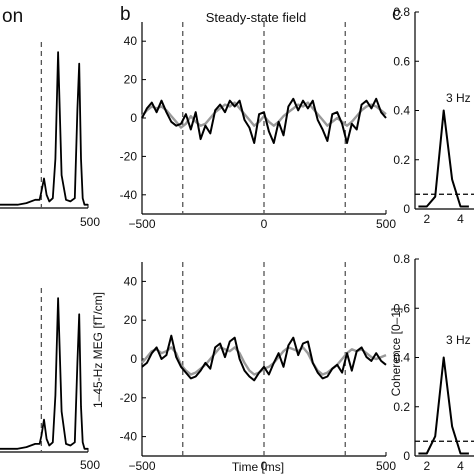 Image resolution: width=474 pixels, height=474 pixels. I want to click on panel-c-top-plot: 0 0.2 0.4 0.6 0.8 2 4, so click(433, 115).